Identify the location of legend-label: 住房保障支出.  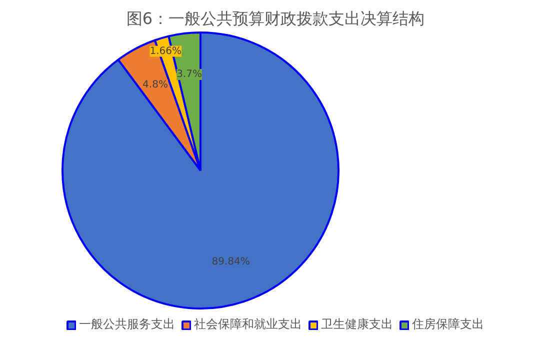
(448, 324).